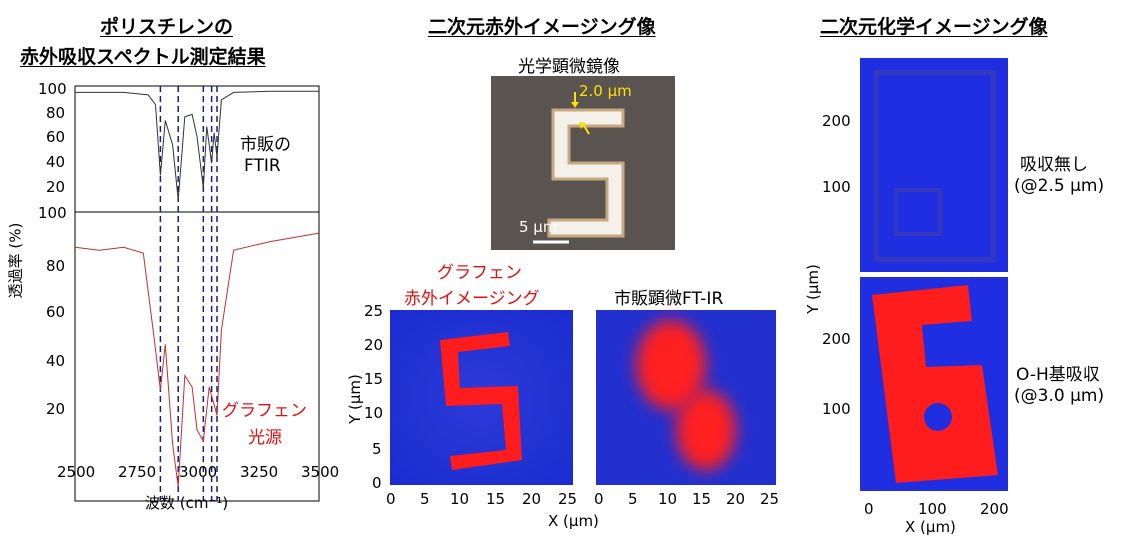 Image resolution: width=1124 pixels, height=536 pixels. I want to click on chem-image-oh-absorption, so click(934, 384).